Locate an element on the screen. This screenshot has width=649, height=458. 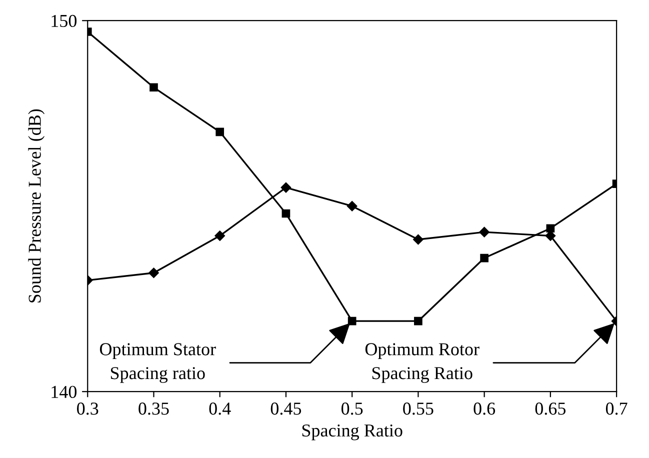
x-tick-label: 0.7 is located at coordinates (617, 408).